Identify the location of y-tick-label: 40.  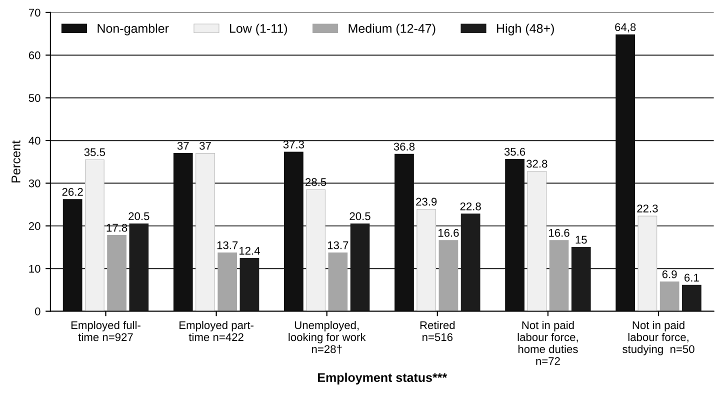
(34, 140).